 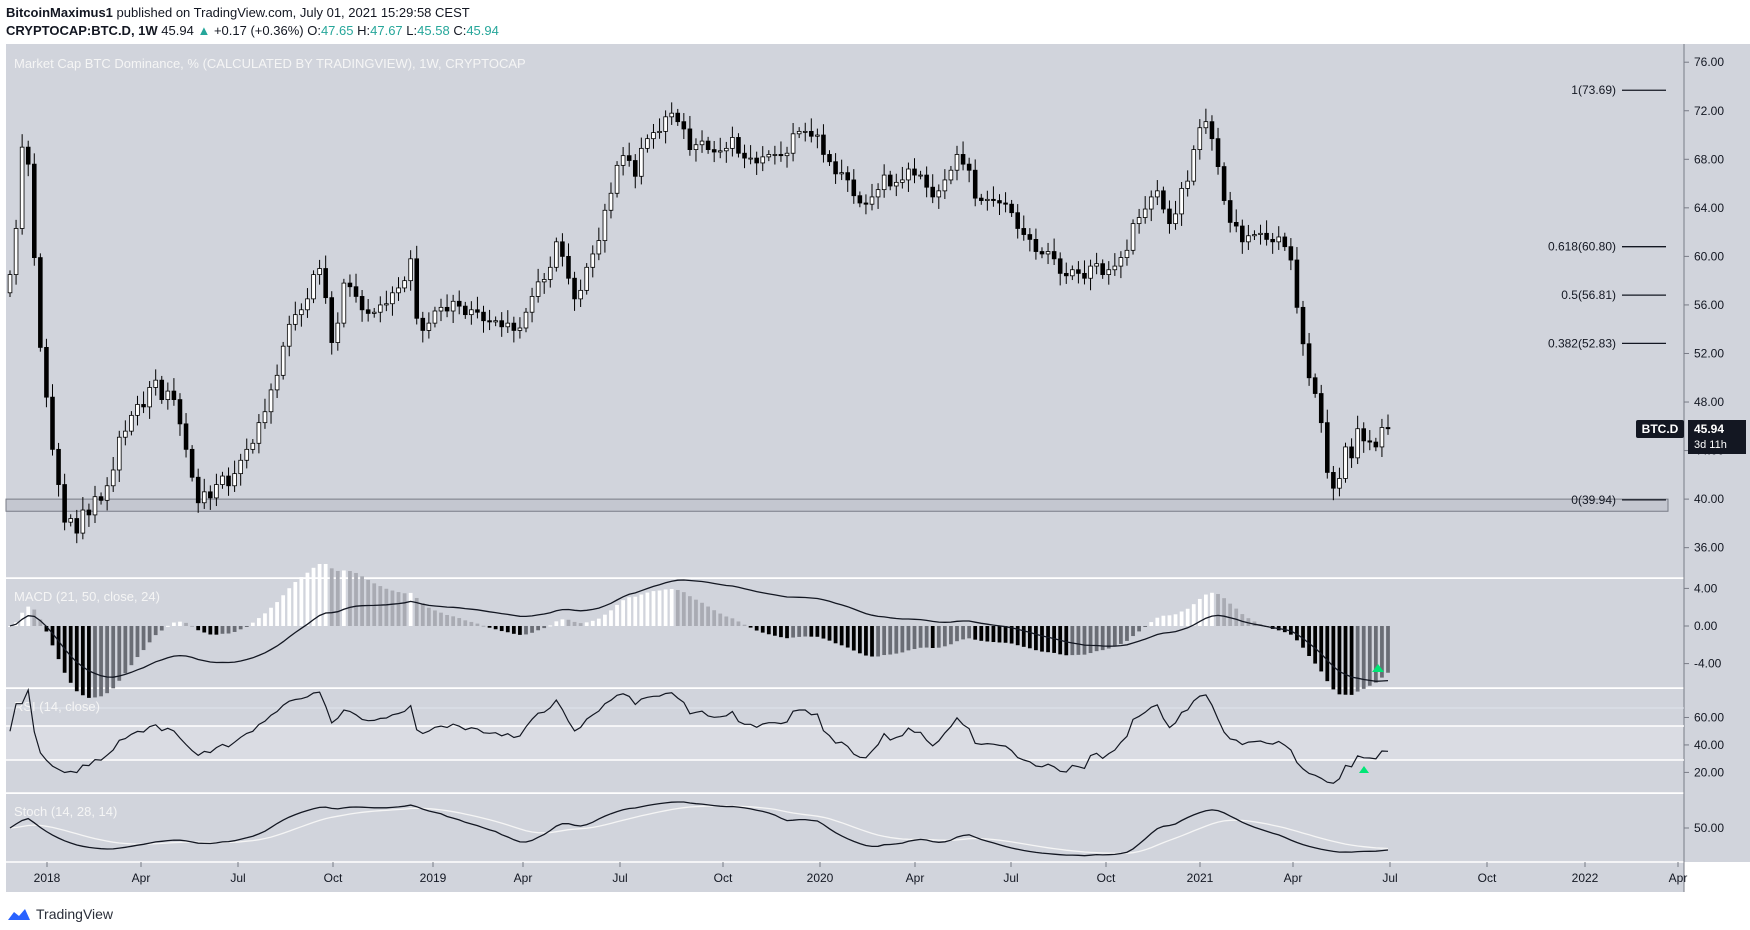 I want to click on rsi-indicator: 60.00 40.00 20.00, so click(x=866, y=735).